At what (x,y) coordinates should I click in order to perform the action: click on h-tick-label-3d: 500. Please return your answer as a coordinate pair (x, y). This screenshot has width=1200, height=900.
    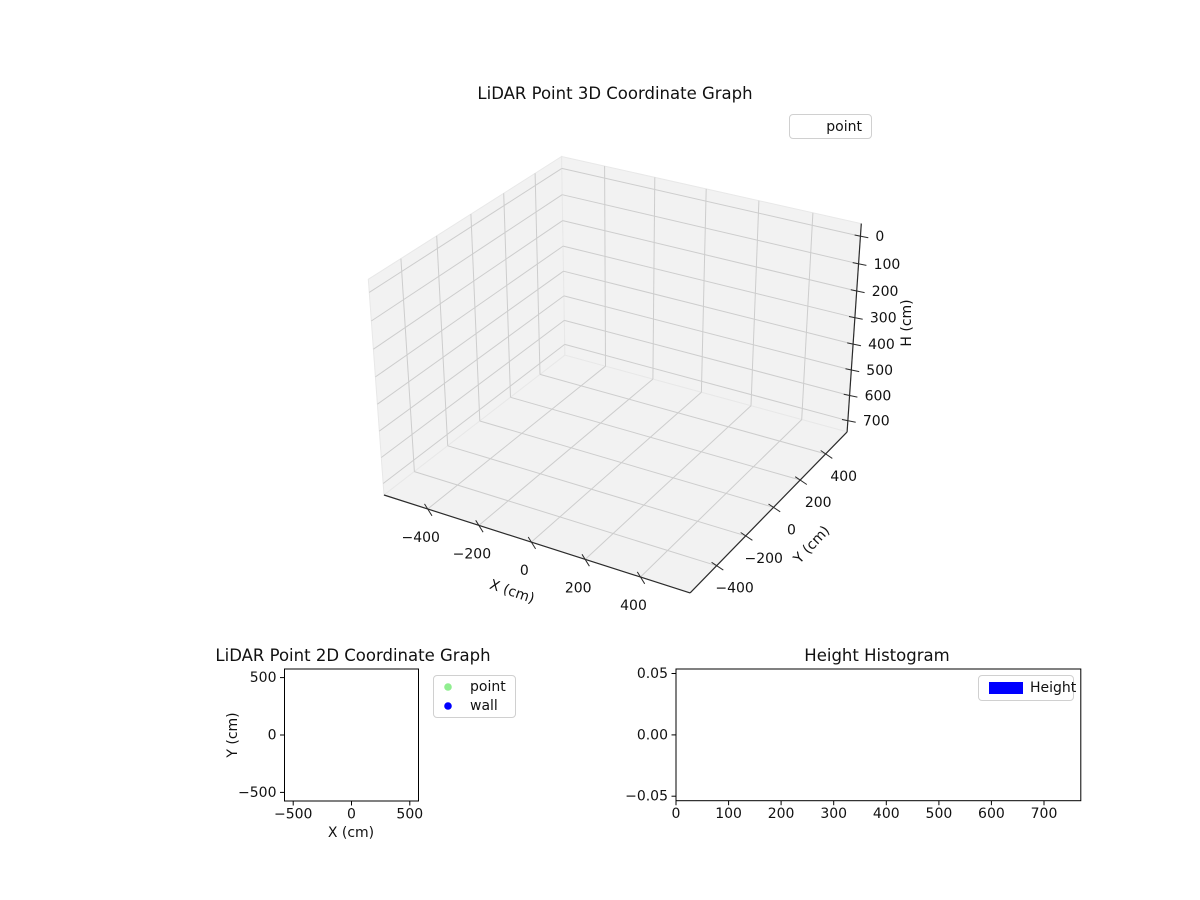
    Looking at the image, I should click on (879, 371).